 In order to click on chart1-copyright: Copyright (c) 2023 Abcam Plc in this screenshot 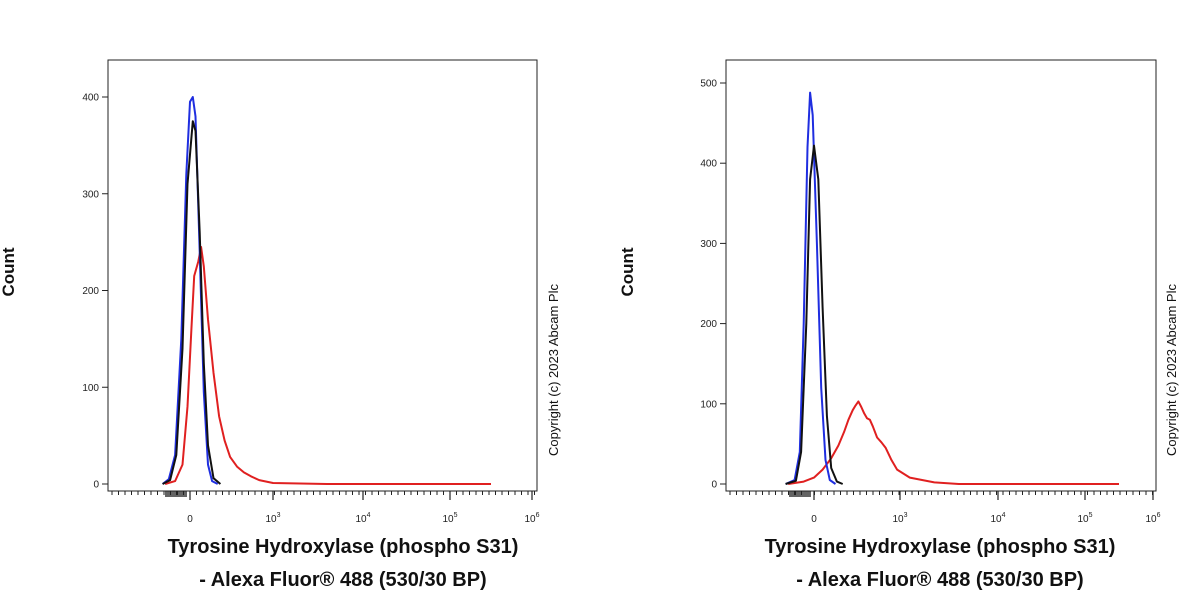, I will do `click(553, 370)`.